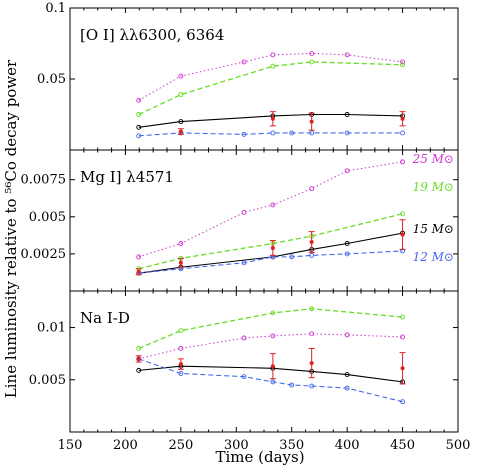  I want to click on x-tick-label: 150, so click(70, 445).